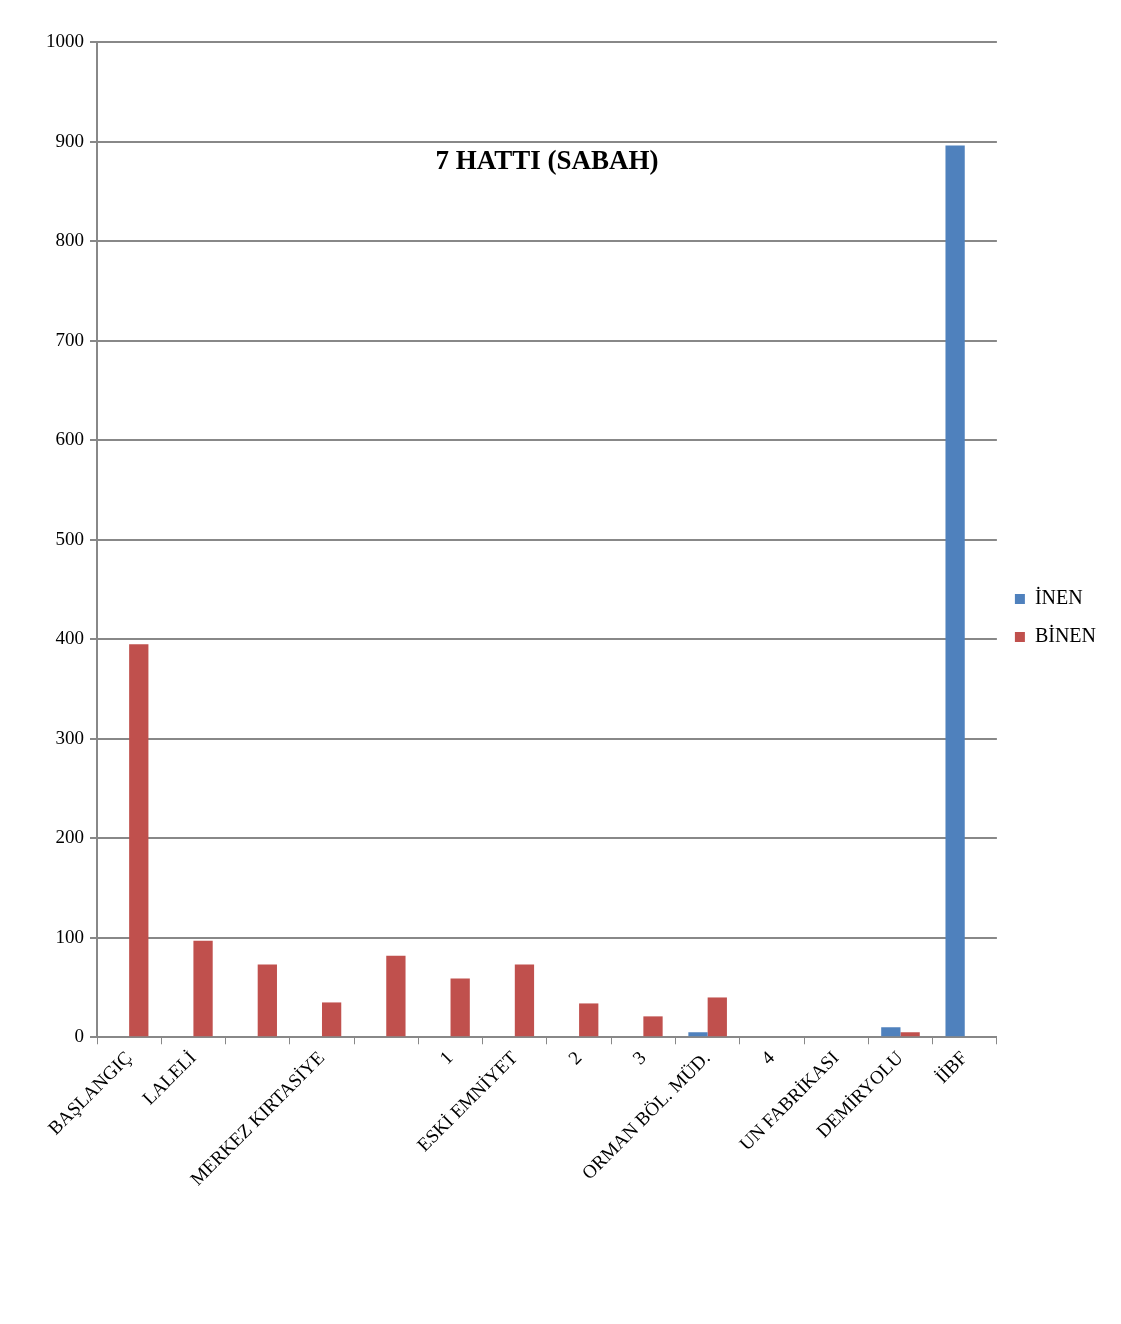 The image size is (1121, 1324). Describe the element at coordinates (639, 1057) in the screenshot. I see `x-tick-label: 3` at that location.